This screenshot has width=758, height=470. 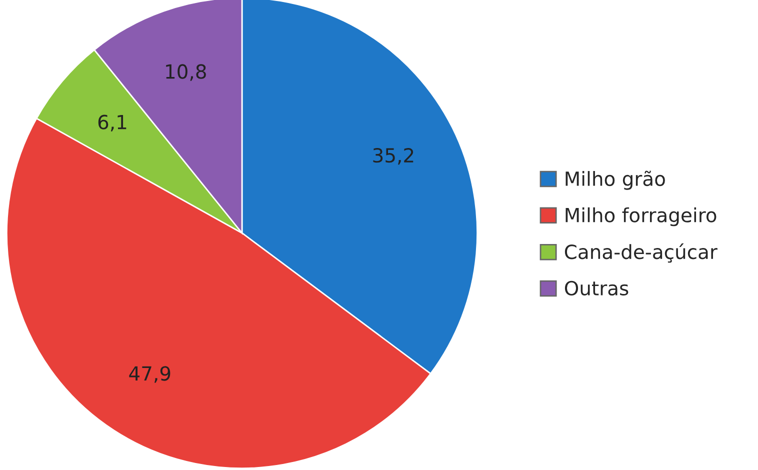 I want to click on data-label: 47,9, so click(x=149, y=374).